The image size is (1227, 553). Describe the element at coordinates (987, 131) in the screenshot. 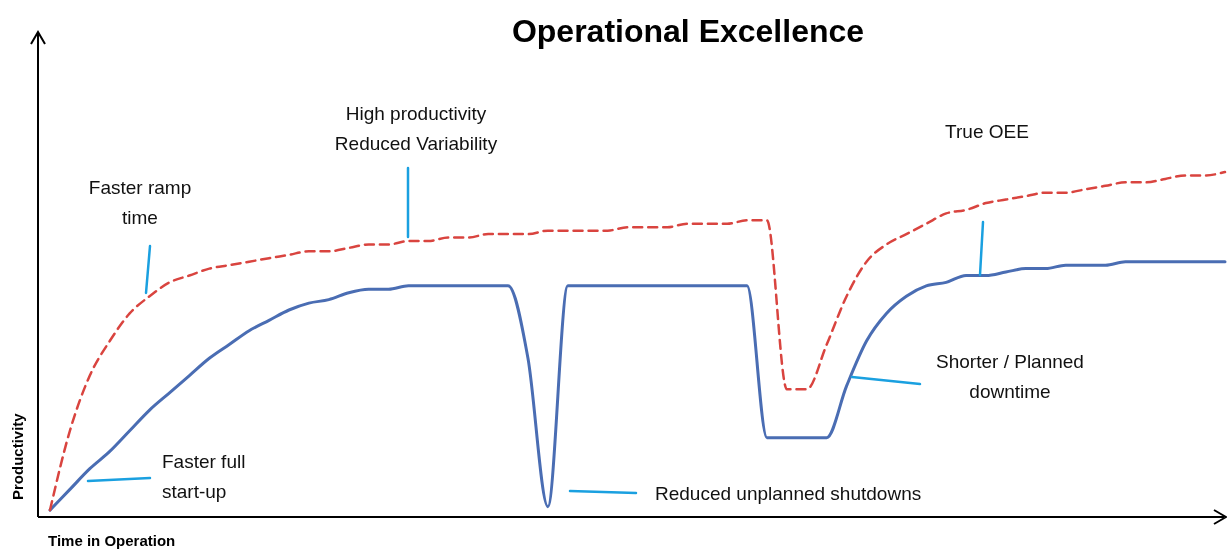

I see `text: True OEE` at that location.